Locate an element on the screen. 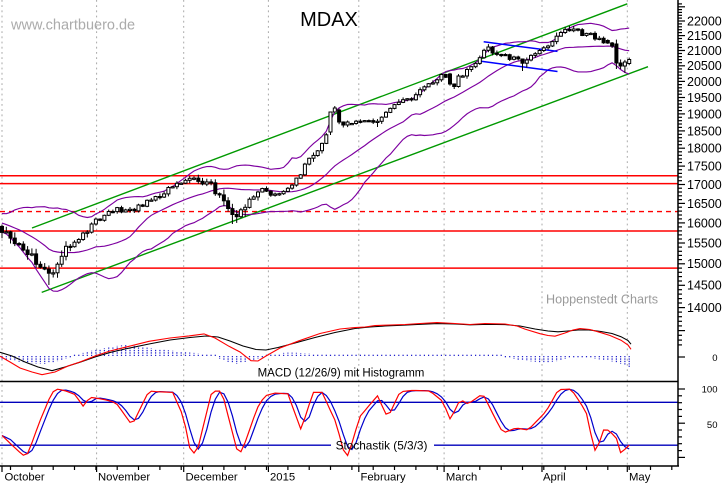  svg-text: October is located at coordinates (25, 478).